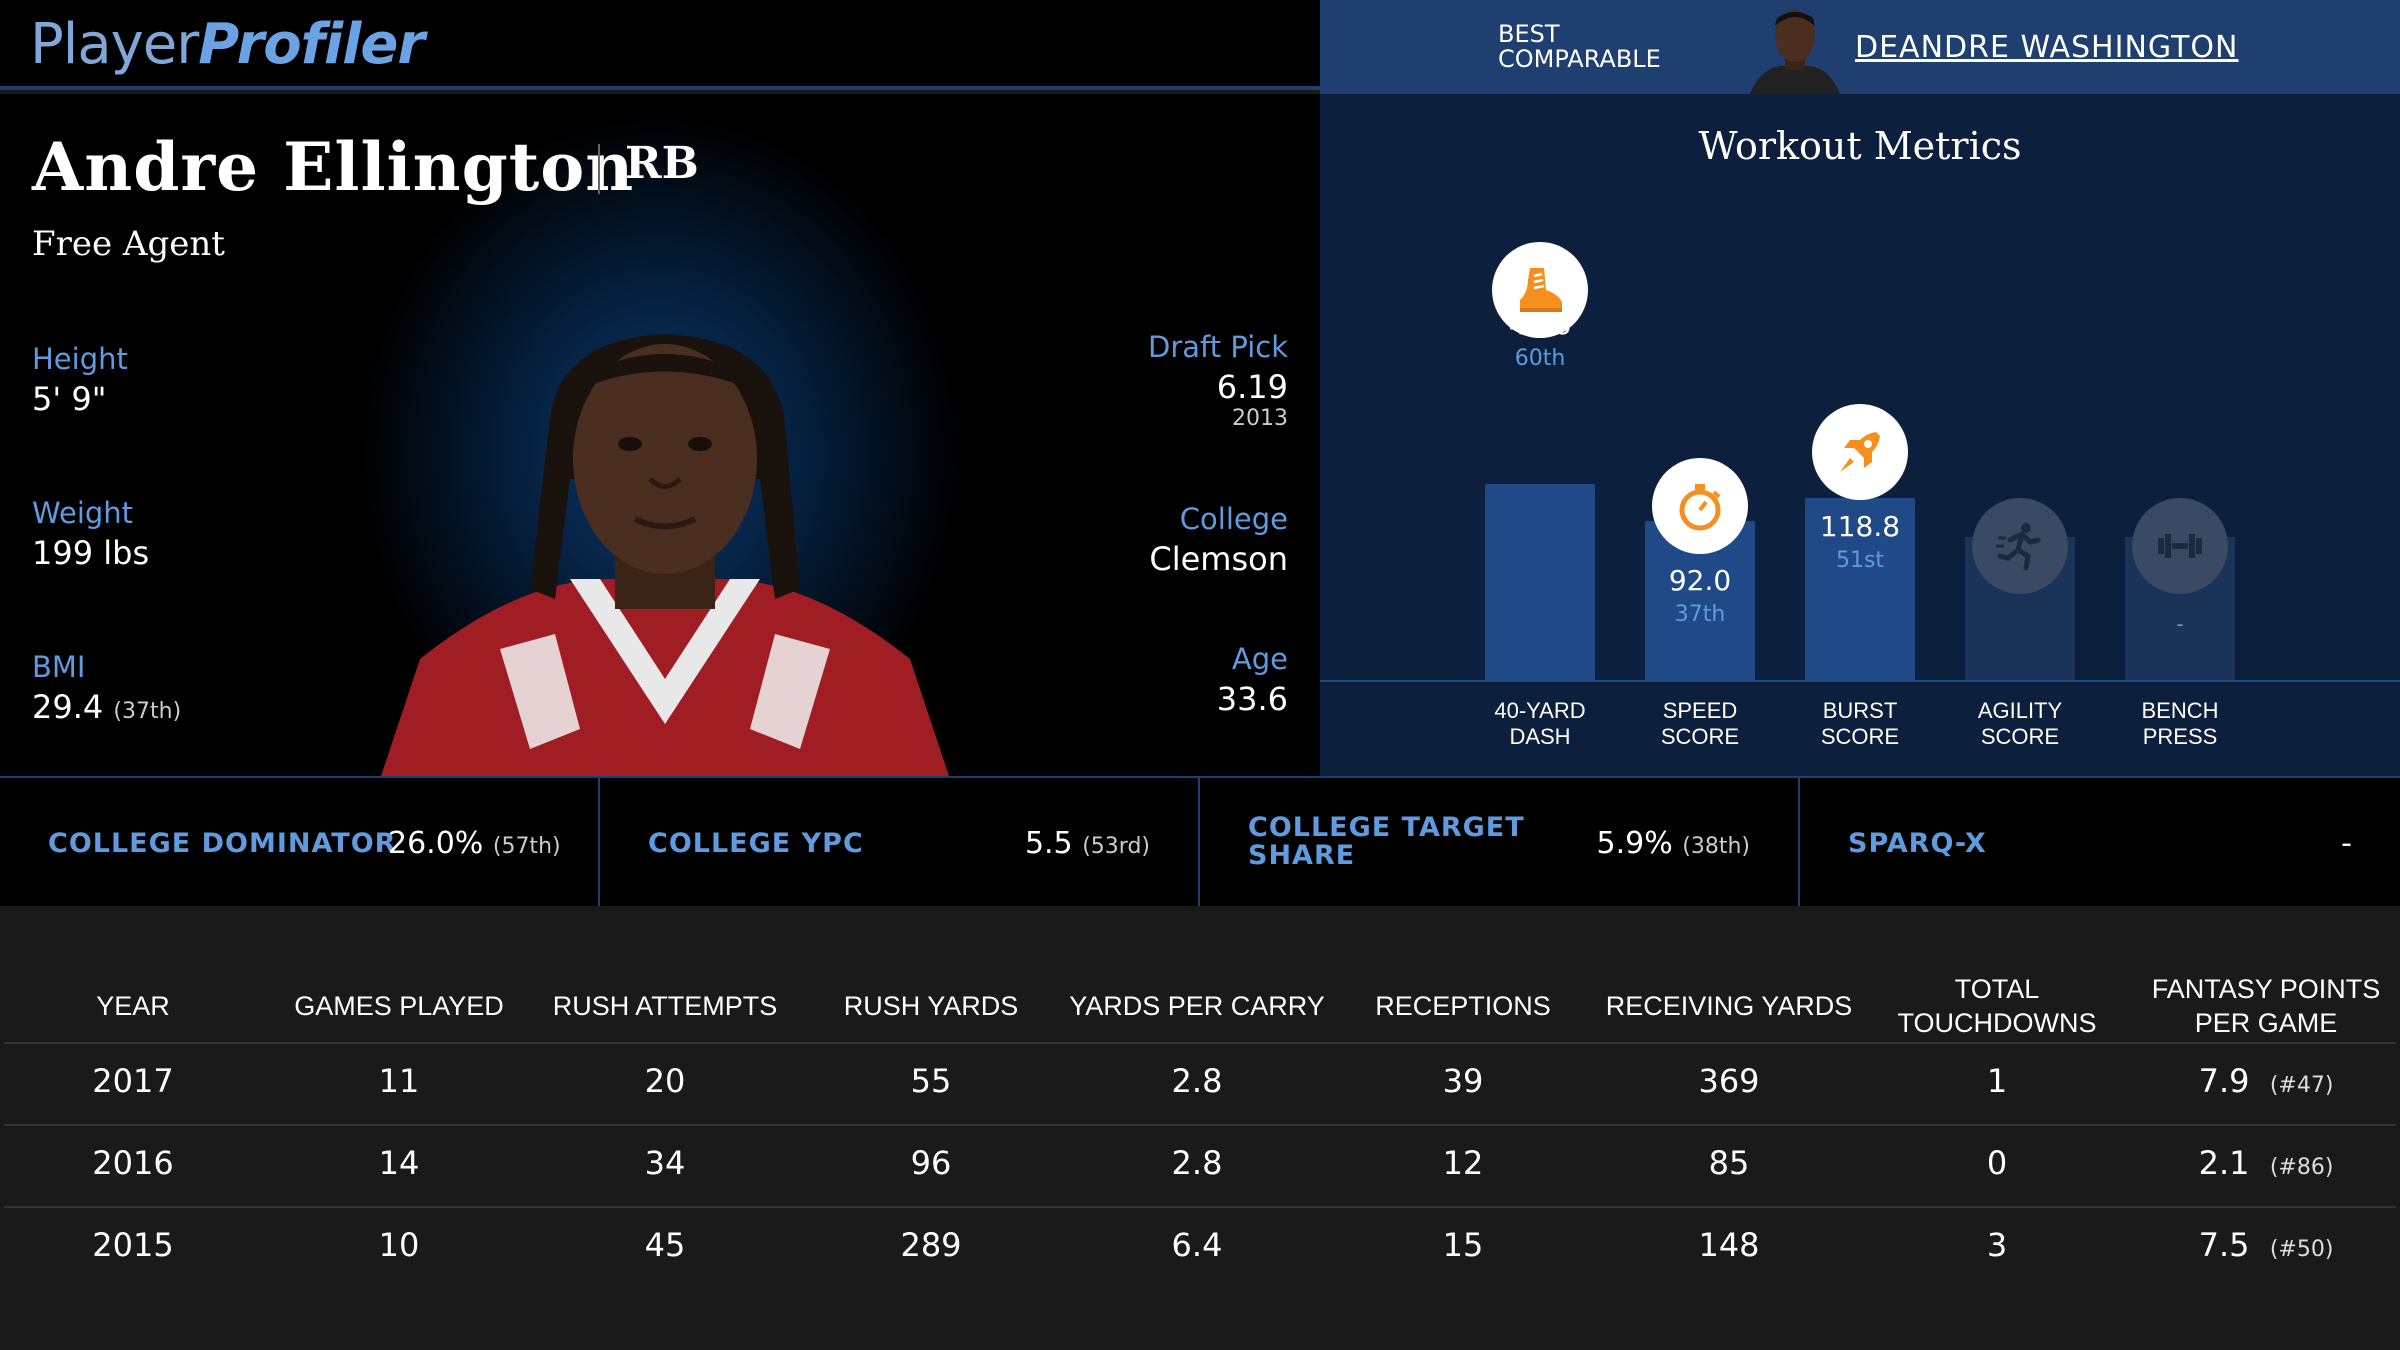 The width and height of the screenshot is (2400, 1350). I want to click on cs-number: 5.9%, so click(1634, 843).